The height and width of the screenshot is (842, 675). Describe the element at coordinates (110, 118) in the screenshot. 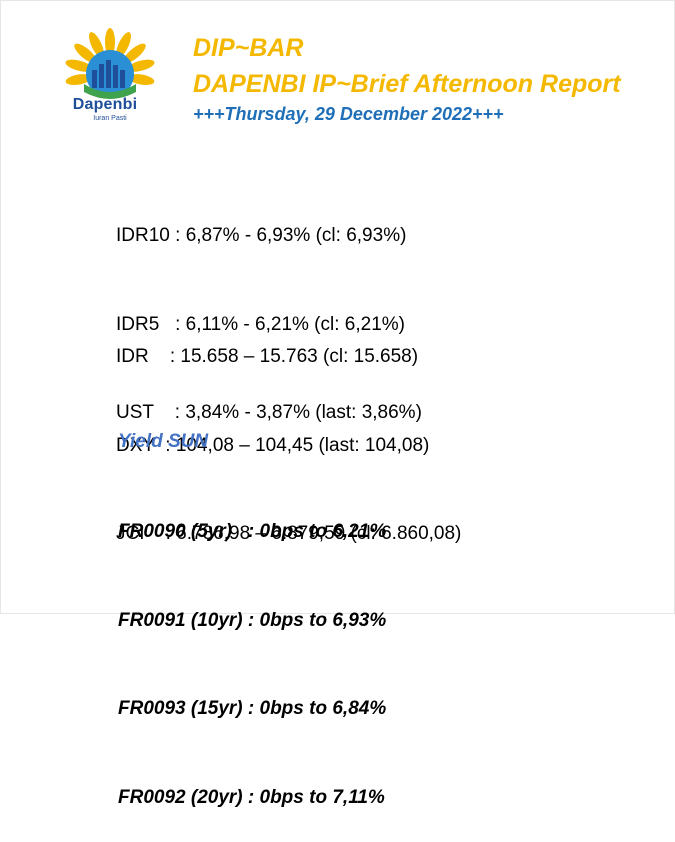

I see `logo-tagline: Iuran Pasti` at that location.